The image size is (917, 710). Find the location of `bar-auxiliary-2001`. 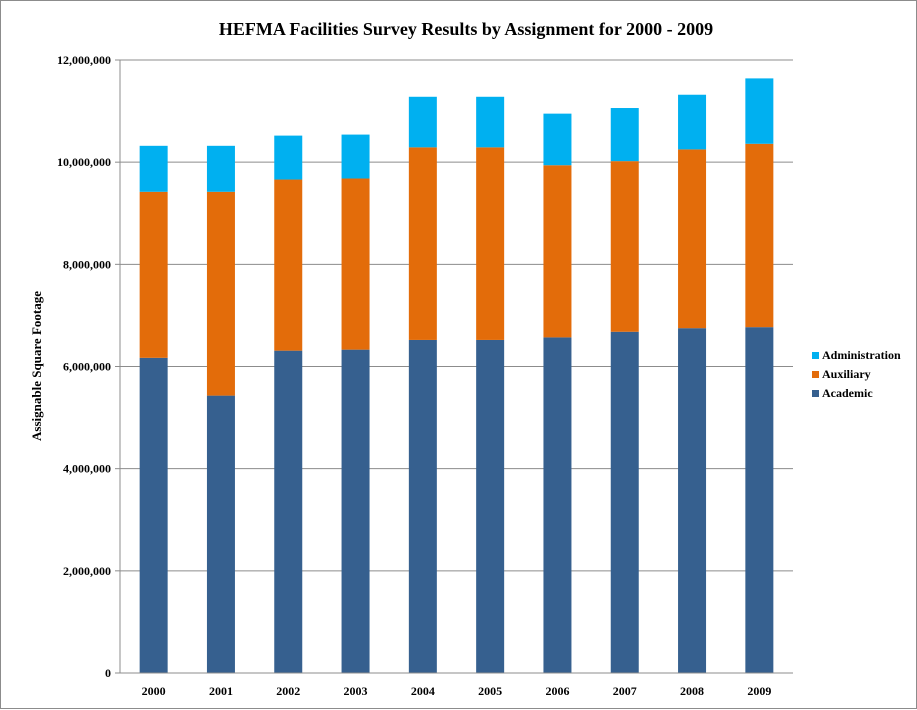

bar-auxiliary-2001 is located at coordinates (220, 293).